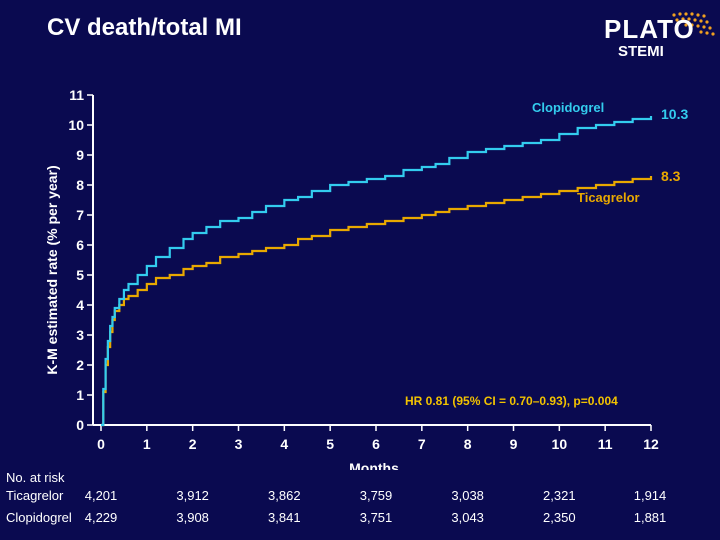 This screenshot has width=720, height=540. Describe the element at coordinates (376, 517) in the screenshot. I see `at-risk-value: 3,751` at that location.